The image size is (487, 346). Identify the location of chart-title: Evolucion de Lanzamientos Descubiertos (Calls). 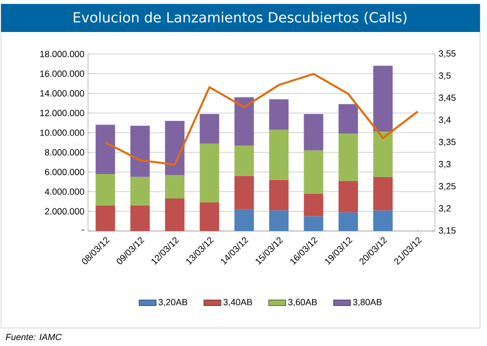
(240, 18).